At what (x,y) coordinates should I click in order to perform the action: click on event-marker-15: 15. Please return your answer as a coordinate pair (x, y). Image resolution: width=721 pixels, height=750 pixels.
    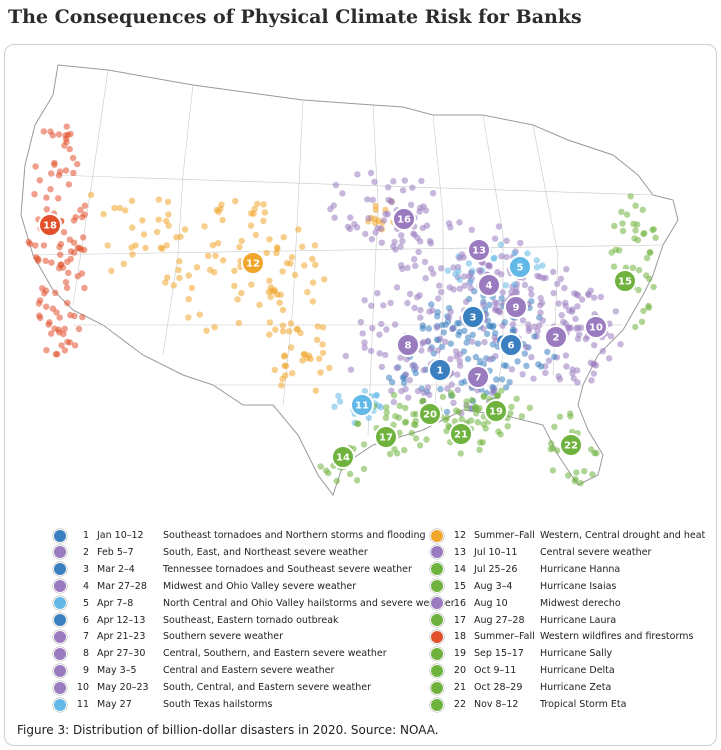
    Looking at the image, I should click on (625, 281).